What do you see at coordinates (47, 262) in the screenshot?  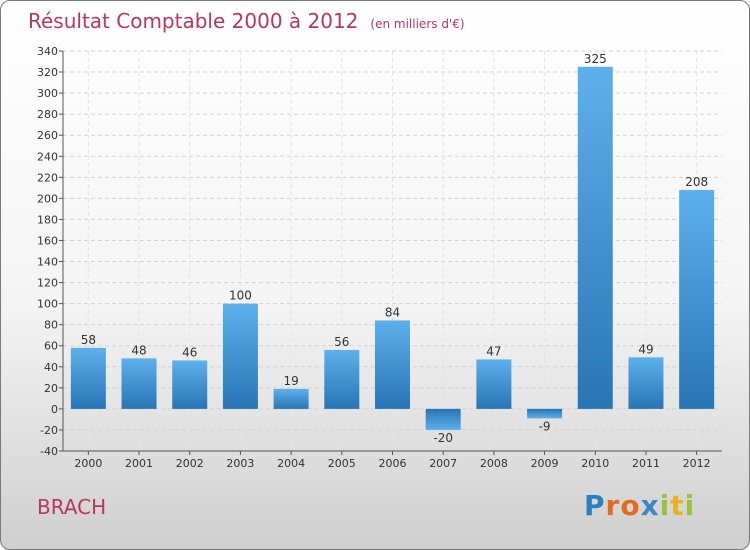 I see `y-tick-label: 140` at bounding box center [47, 262].